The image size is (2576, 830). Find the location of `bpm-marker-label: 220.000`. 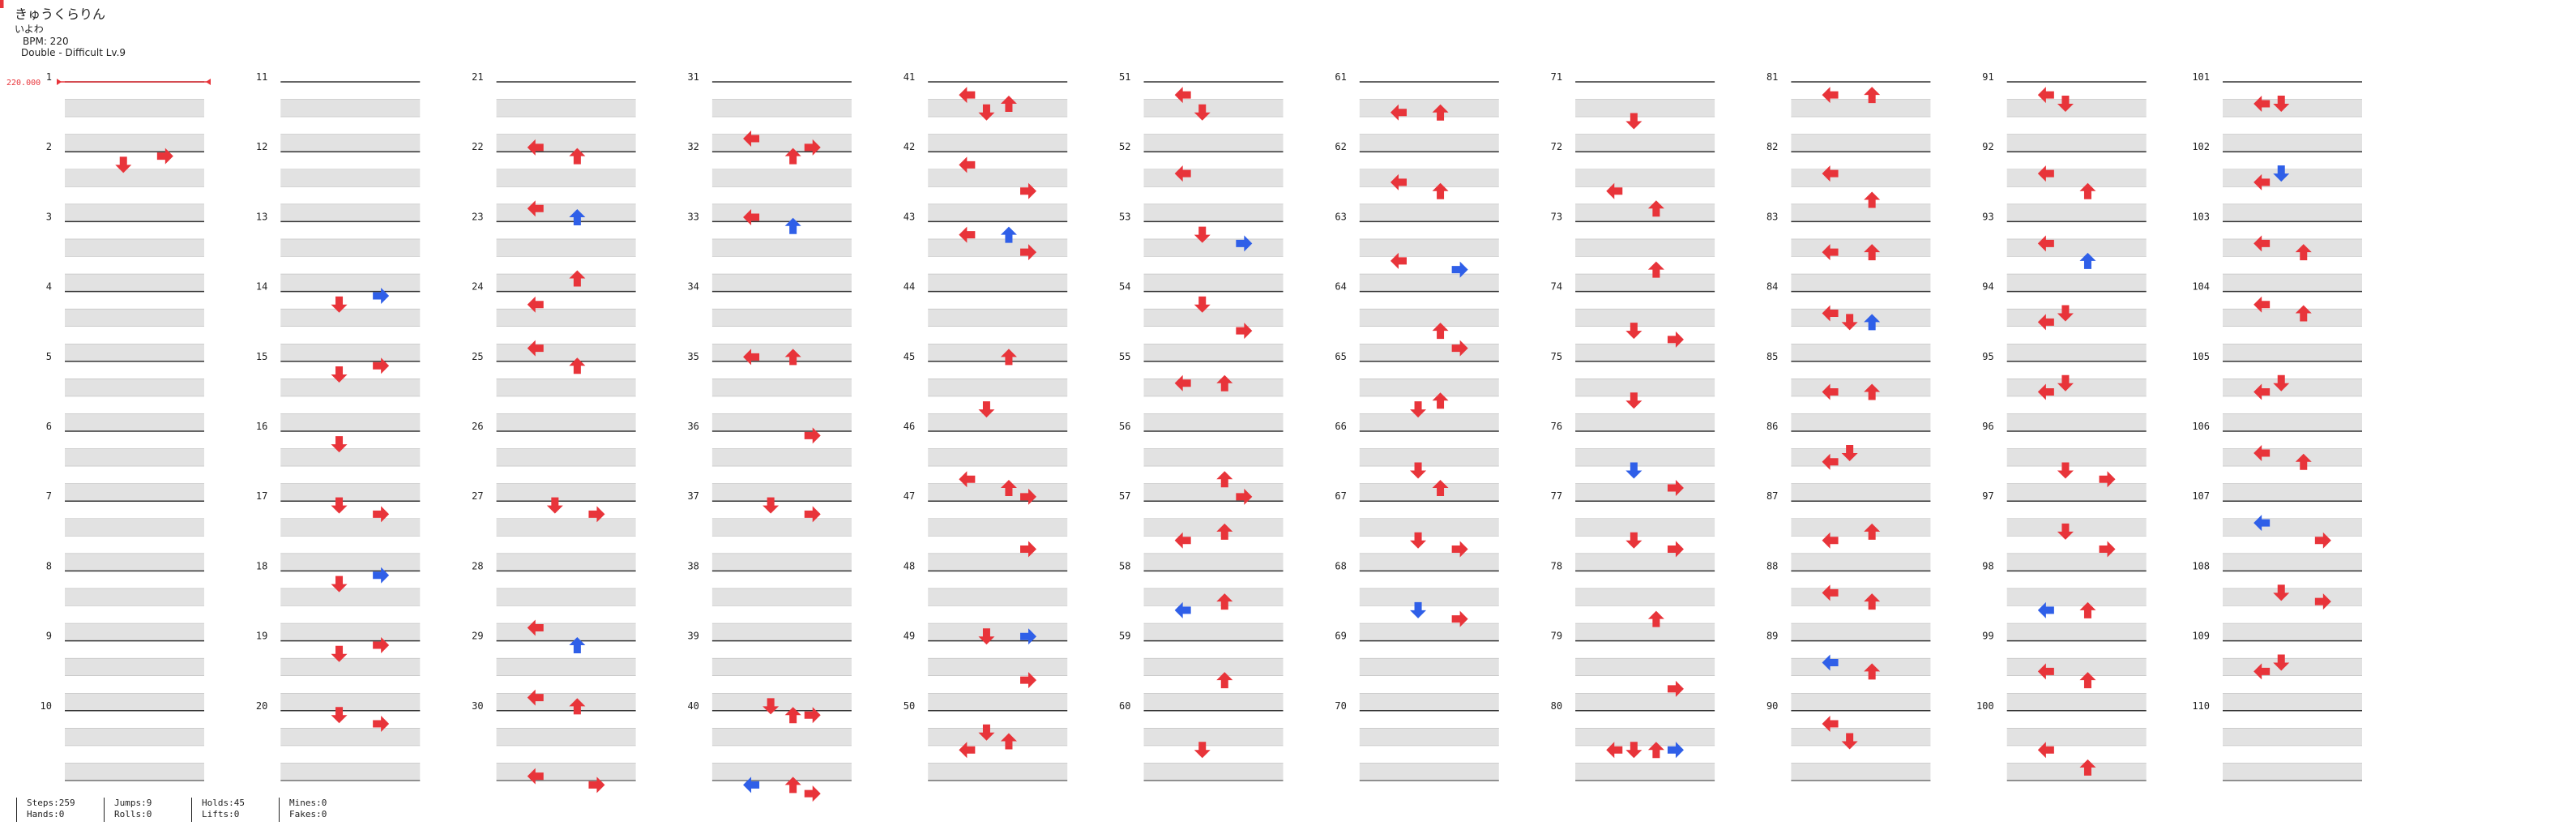

bpm-marker-label: 220.000 is located at coordinates (23, 84).